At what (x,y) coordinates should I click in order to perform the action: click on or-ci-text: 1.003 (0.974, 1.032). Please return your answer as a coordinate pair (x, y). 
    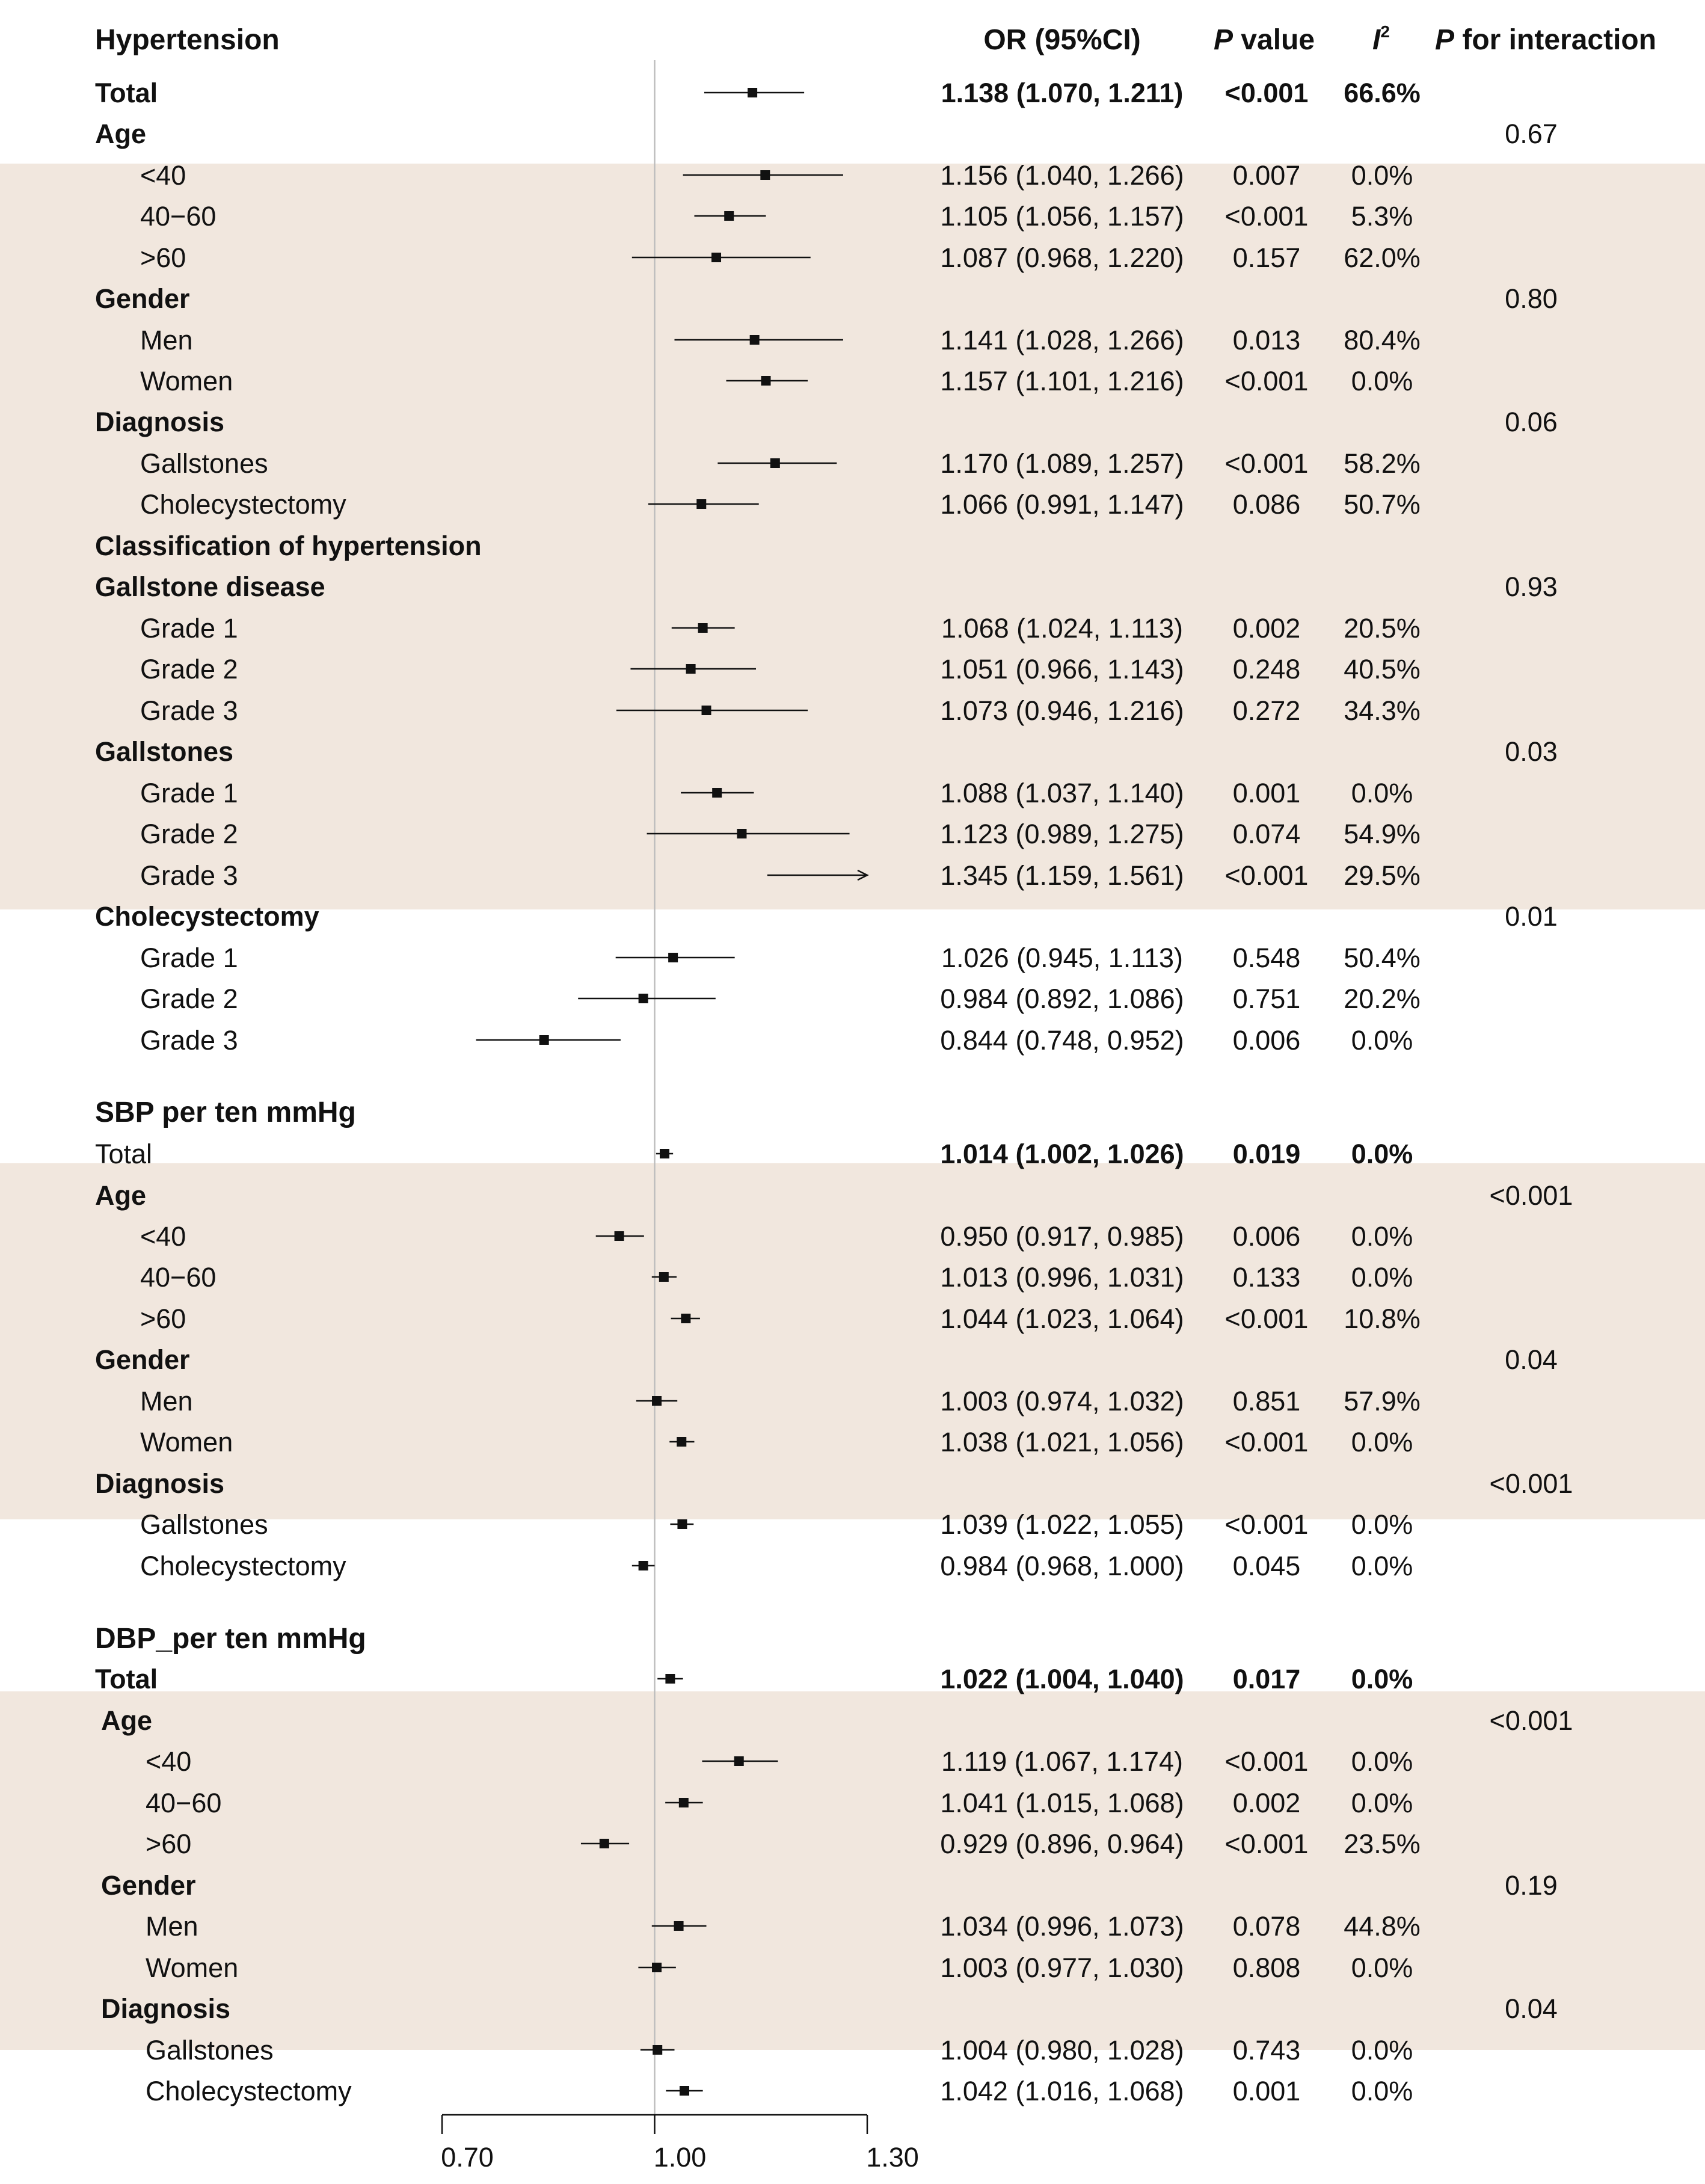
    Looking at the image, I should click on (1062, 1401).